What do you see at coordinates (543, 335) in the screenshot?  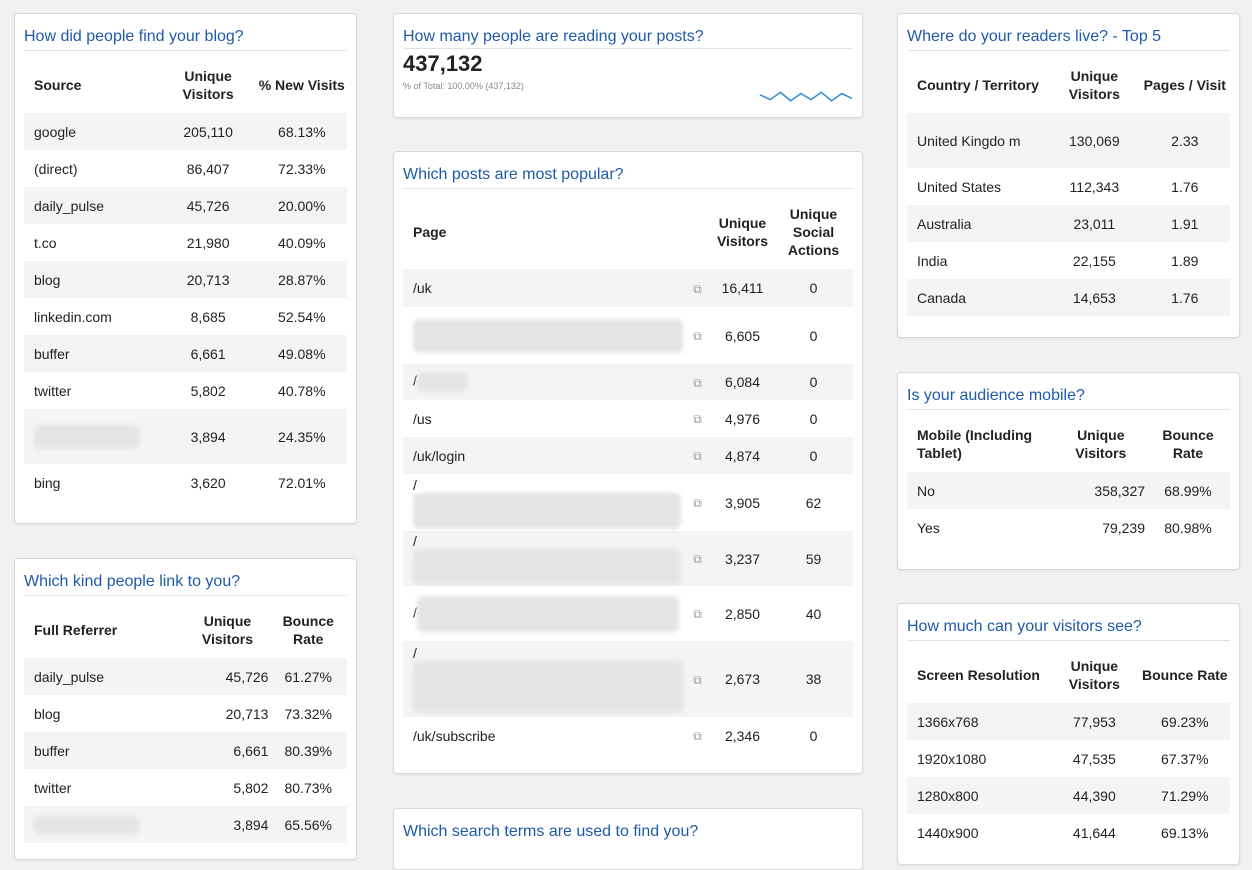 I see `page-path-redacted` at bounding box center [543, 335].